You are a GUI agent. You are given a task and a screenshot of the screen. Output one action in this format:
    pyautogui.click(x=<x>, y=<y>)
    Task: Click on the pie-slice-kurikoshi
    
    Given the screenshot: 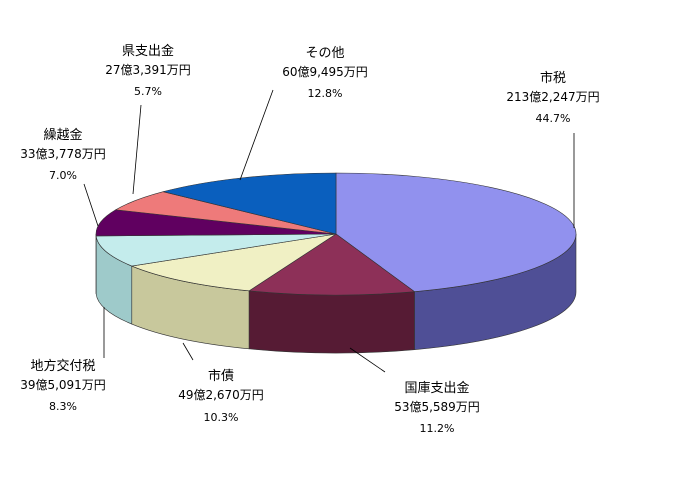 What is the action you would take?
    pyautogui.click(x=216, y=223)
    